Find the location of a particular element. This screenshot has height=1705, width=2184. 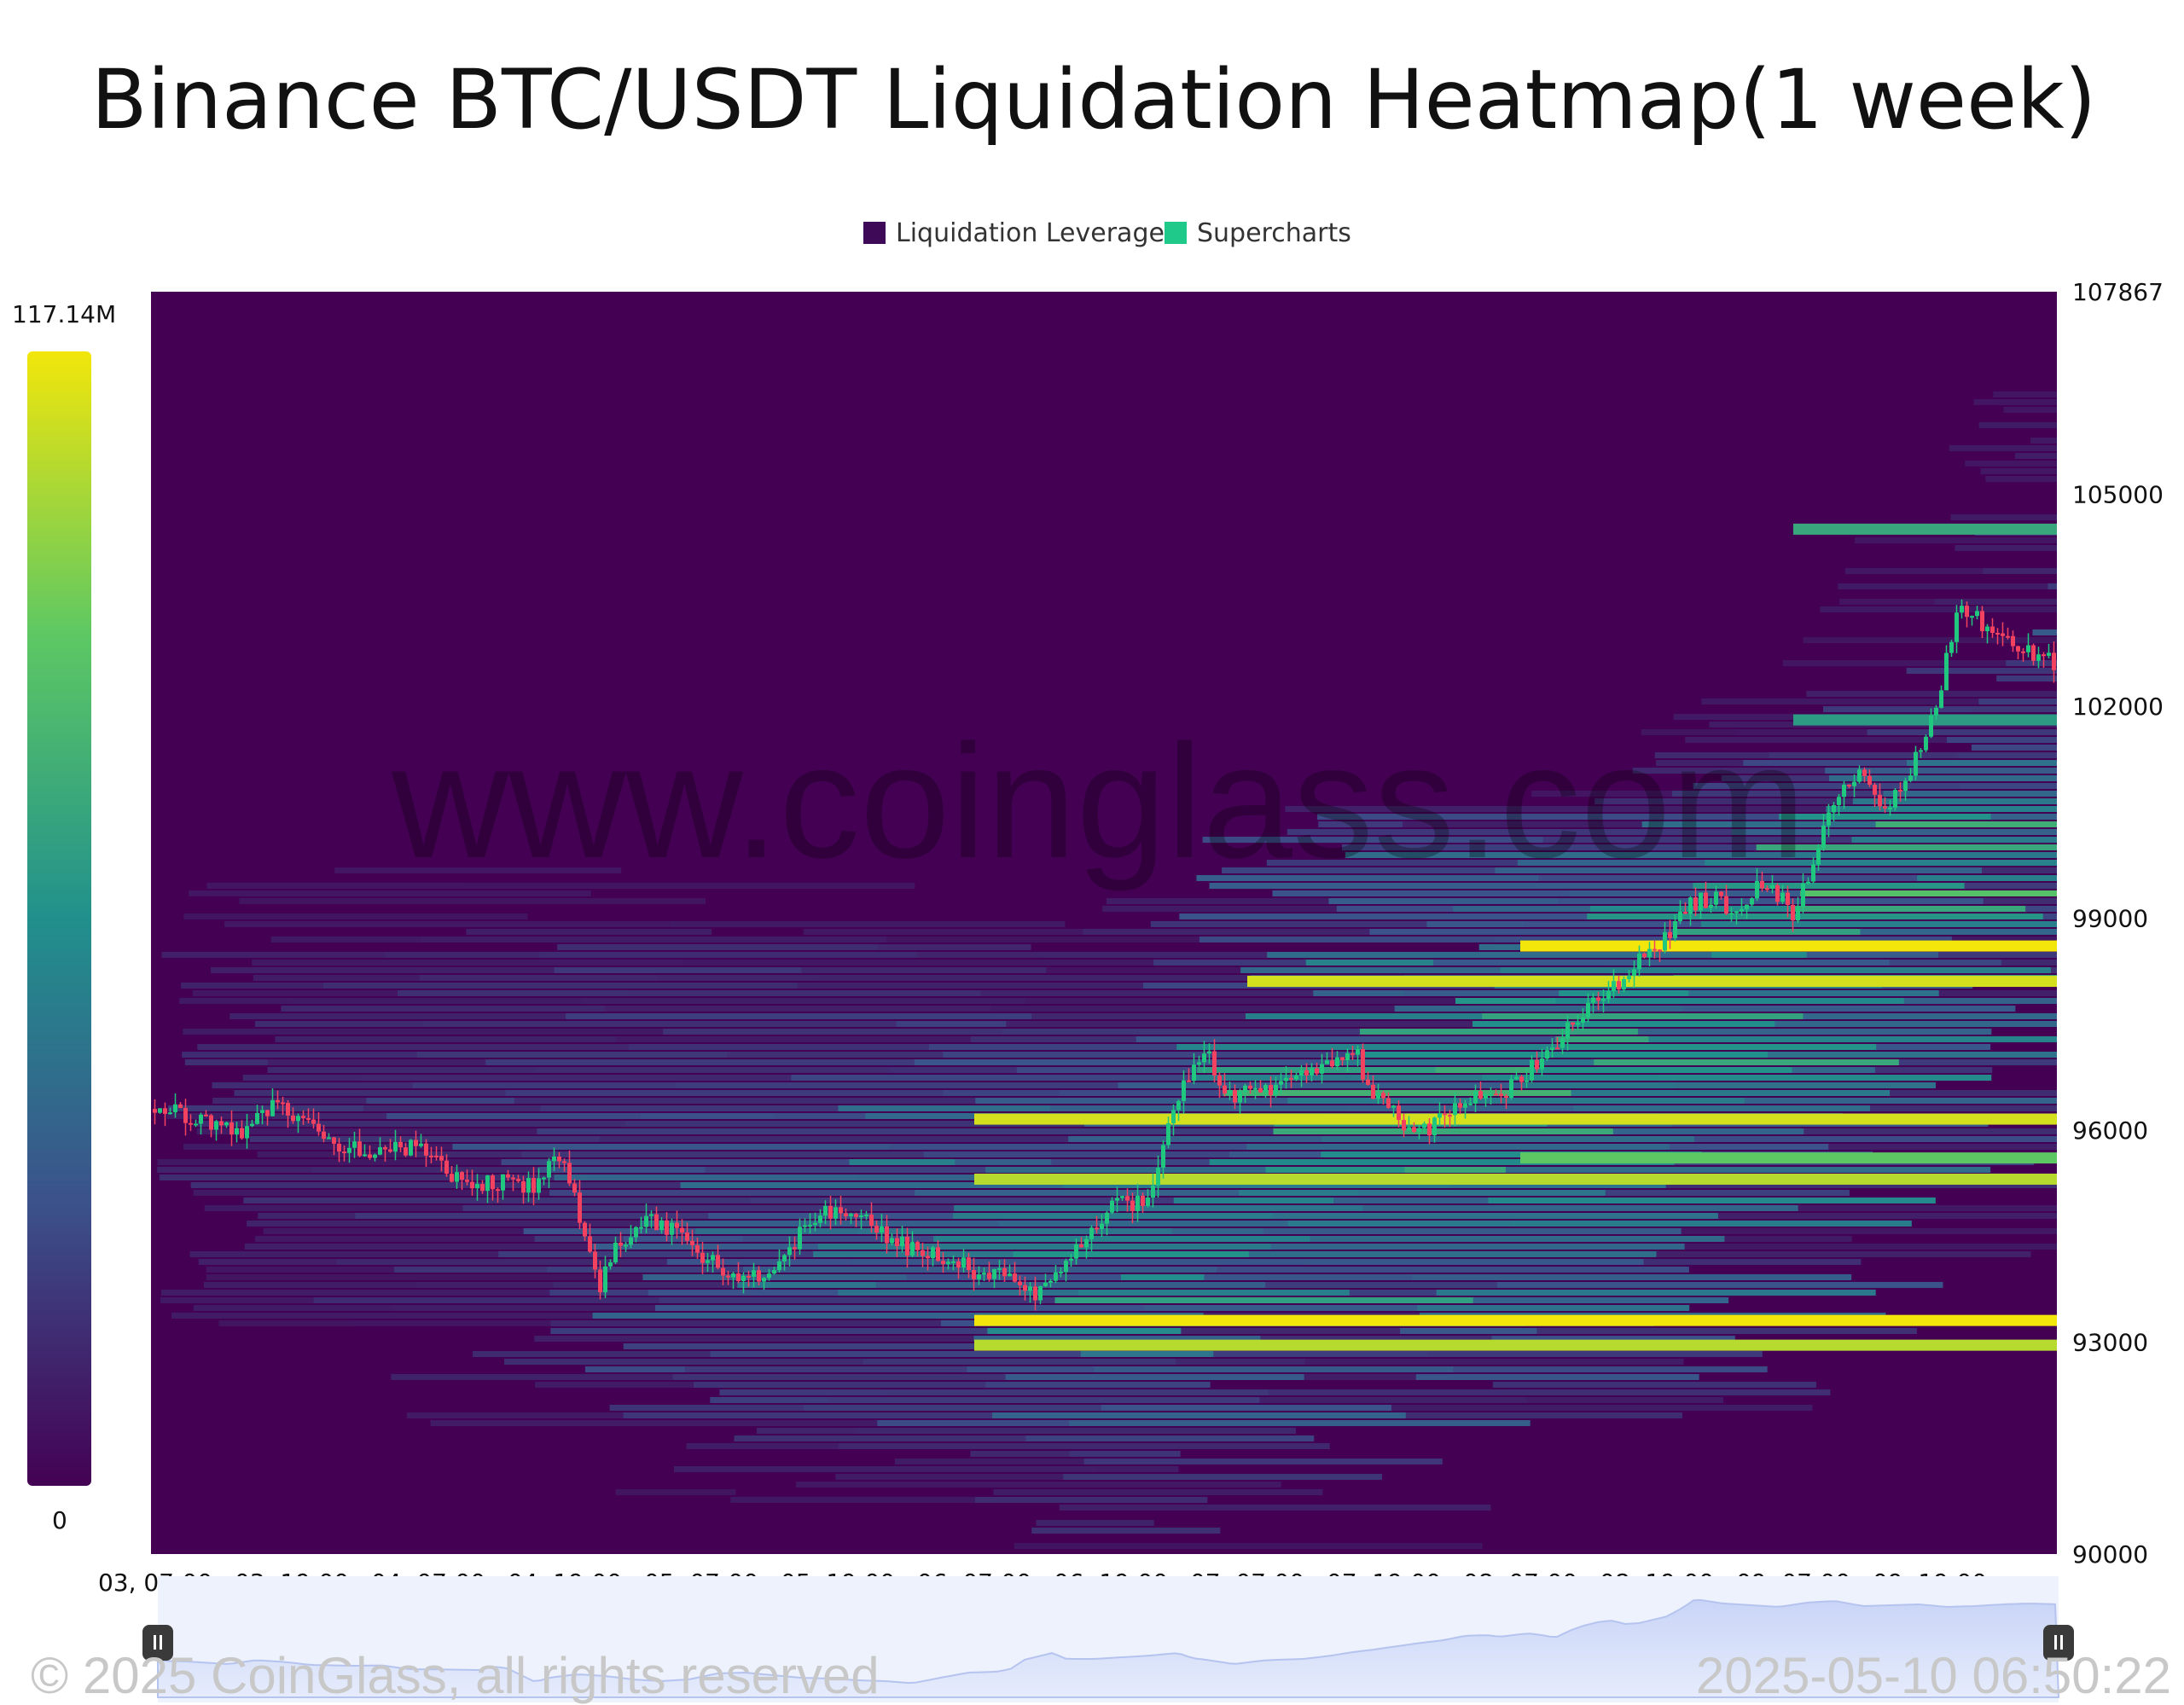

left-handle is located at coordinates (157, 1643).